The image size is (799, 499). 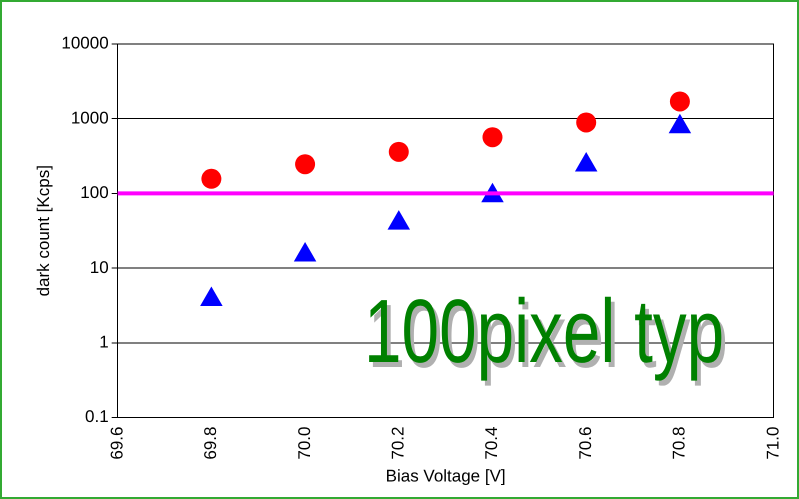 I want to click on y-axis-title: dark count [Kcps], so click(x=43, y=230).